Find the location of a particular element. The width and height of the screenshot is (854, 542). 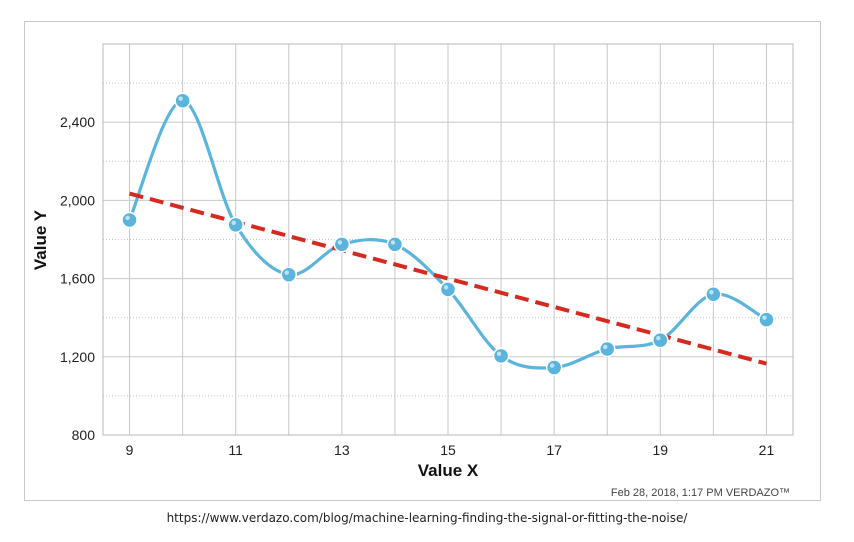

y-axis-title: Value Y is located at coordinates (40, 239).